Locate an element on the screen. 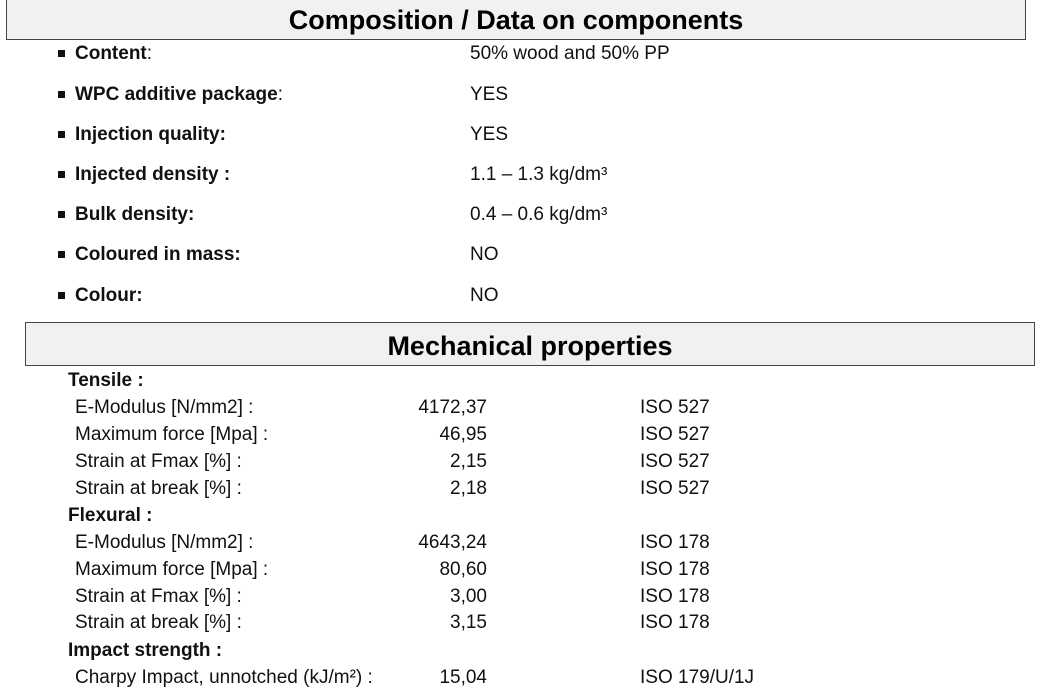  composition-row-colour: Colour: NO is located at coordinates (525, 296).